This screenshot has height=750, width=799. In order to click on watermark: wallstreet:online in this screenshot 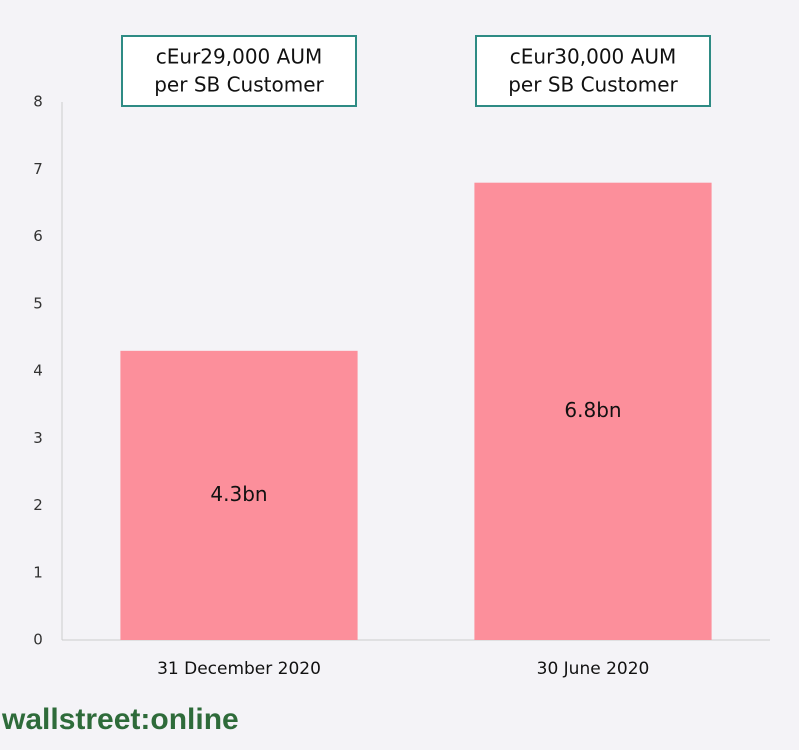, I will do `click(120, 719)`.